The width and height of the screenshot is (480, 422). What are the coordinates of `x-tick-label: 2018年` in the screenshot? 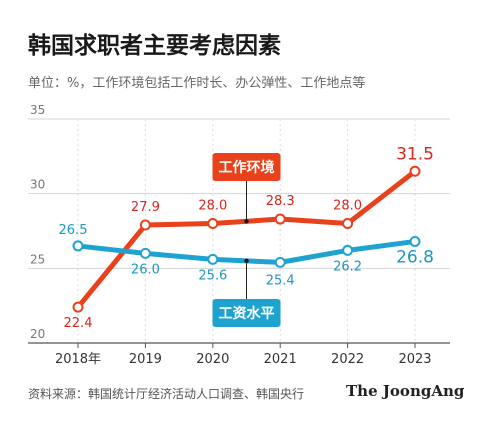 It's located at (78, 359).